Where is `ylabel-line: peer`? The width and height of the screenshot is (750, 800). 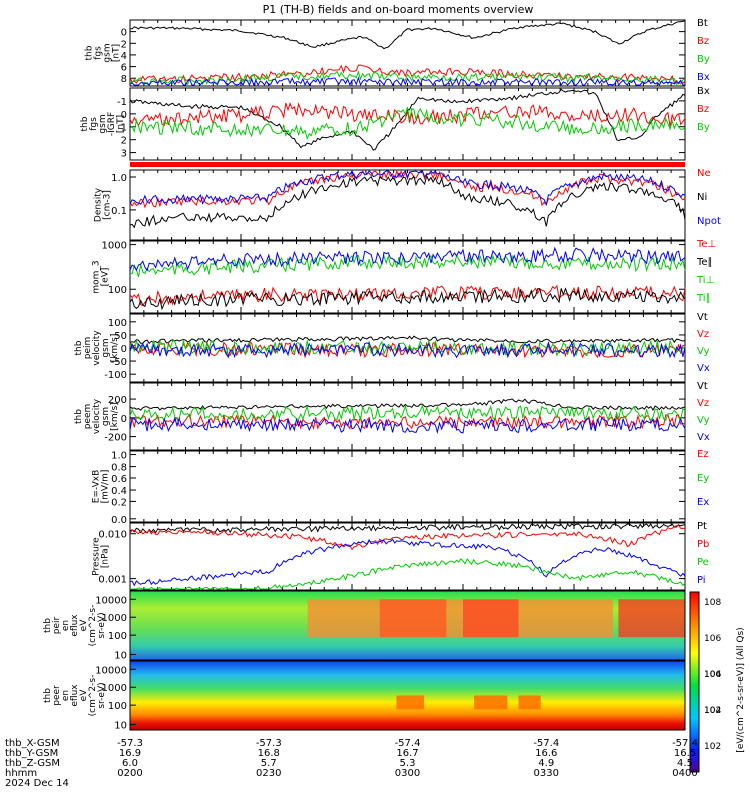 ylabel-line: peer is located at coordinates (57, 695).